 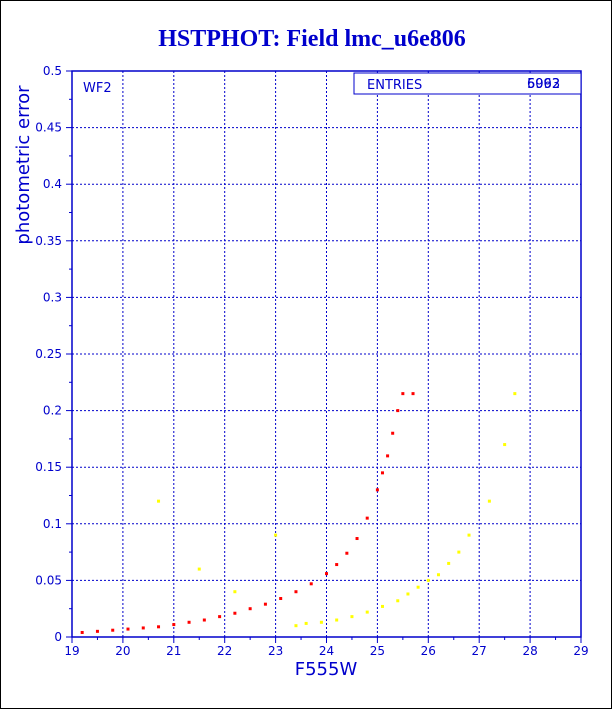 What do you see at coordinates (52, 524) in the screenshot?
I see `y-tick-label: 0.1` at bounding box center [52, 524].